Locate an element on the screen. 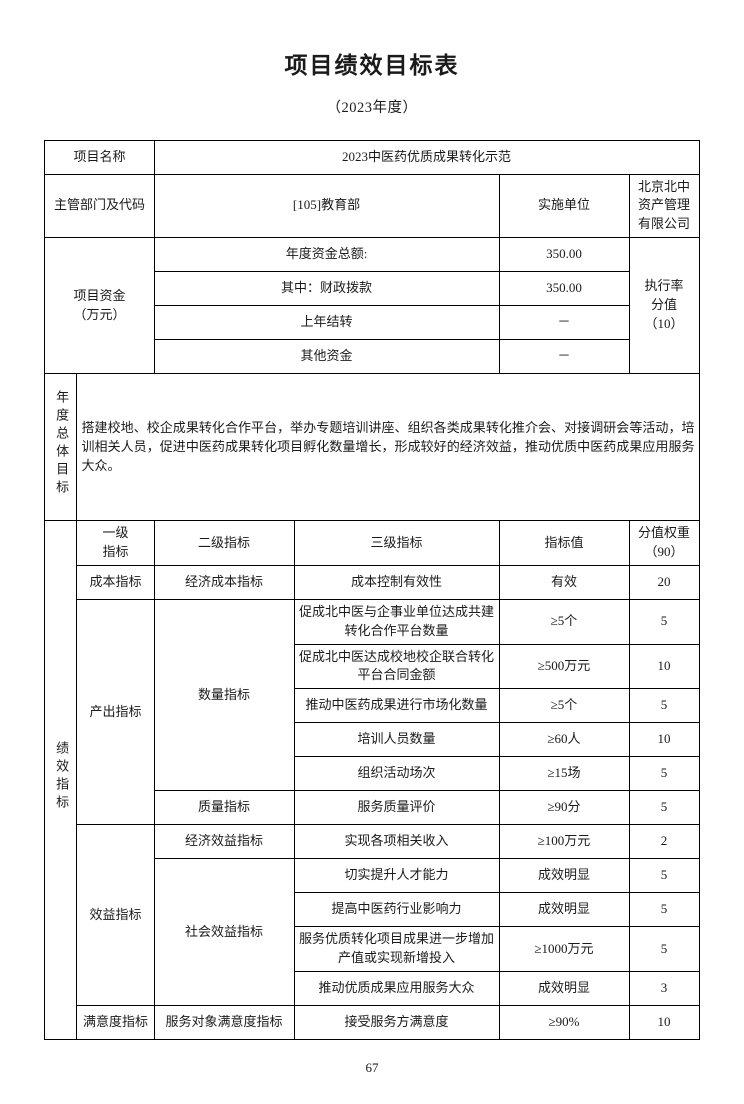 Image resolution: width=744 pixels, height=1104 pixels. execution-rate-line3: （10） is located at coordinates (664, 324).